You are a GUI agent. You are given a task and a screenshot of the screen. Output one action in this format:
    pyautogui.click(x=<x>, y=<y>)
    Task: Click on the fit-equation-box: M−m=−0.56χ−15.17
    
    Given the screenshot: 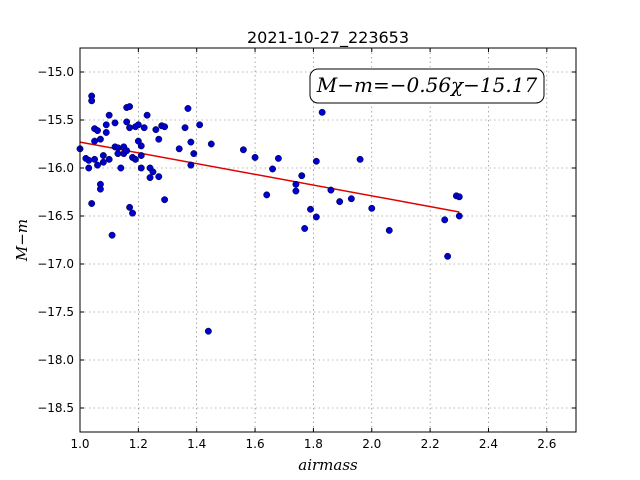 What is the action you would take?
    pyautogui.click(x=427, y=86)
    